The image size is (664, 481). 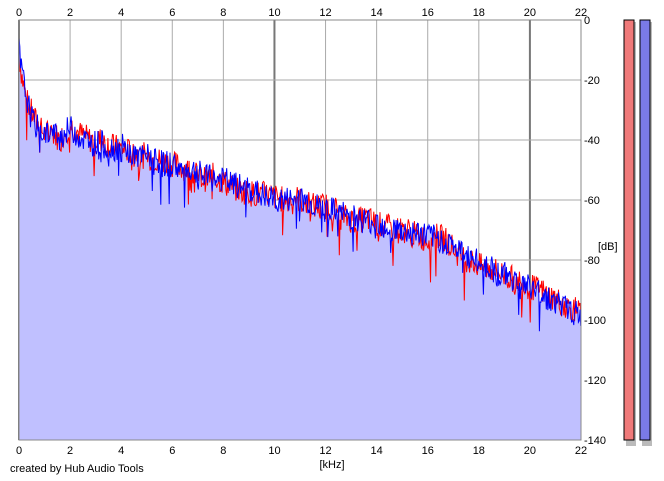 What do you see at coordinates (377, 13) in the screenshot?
I see `x-tick-top-7: 14` at bounding box center [377, 13].